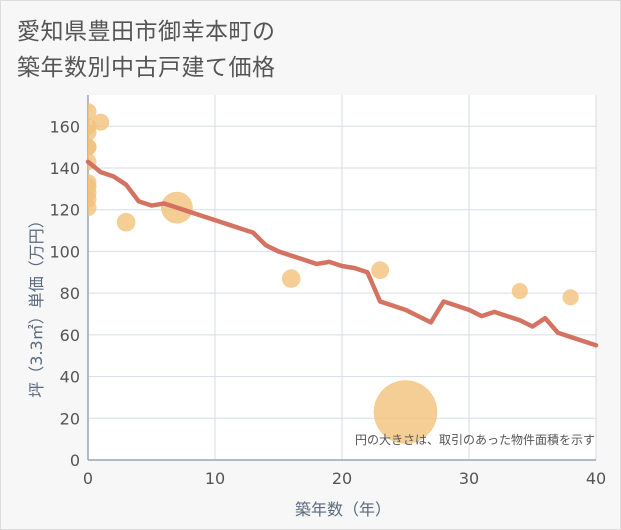  What do you see at coordinates (36, 305) in the screenshot?
I see `y-axis-title: 坪（3.3㎡）単価（万円）` at bounding box center [36, 305].